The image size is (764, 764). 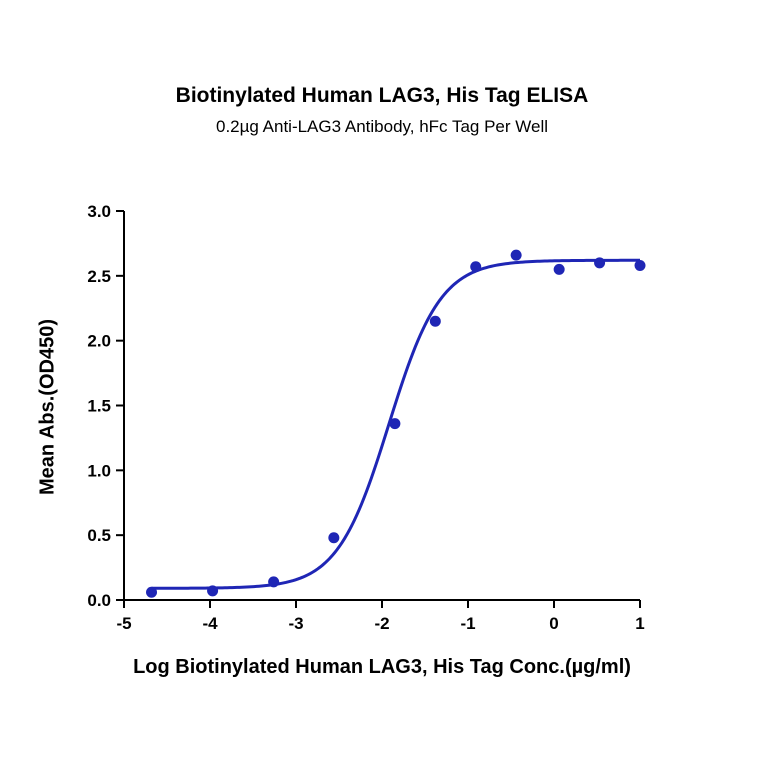 I want to click on x-tick-label: -5, so click(x=123, y=623).